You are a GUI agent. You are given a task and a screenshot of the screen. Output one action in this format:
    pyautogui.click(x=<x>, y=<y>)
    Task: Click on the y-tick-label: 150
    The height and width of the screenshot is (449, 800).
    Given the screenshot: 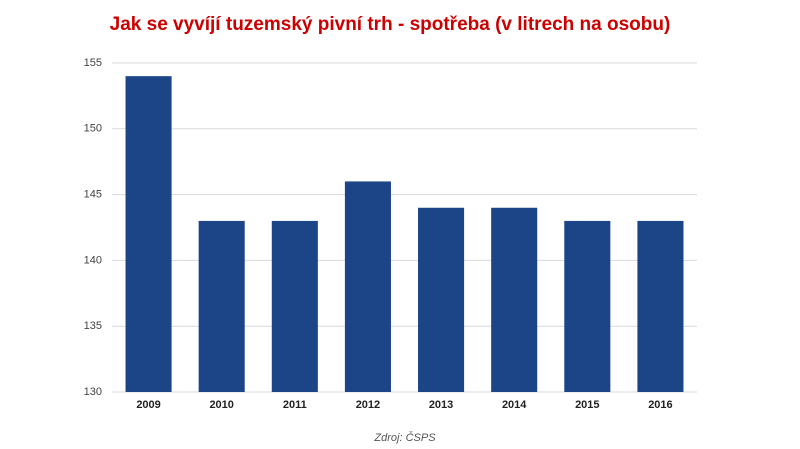 What is the action you would take?
    pyautogui.click(x=93, y=129)
    